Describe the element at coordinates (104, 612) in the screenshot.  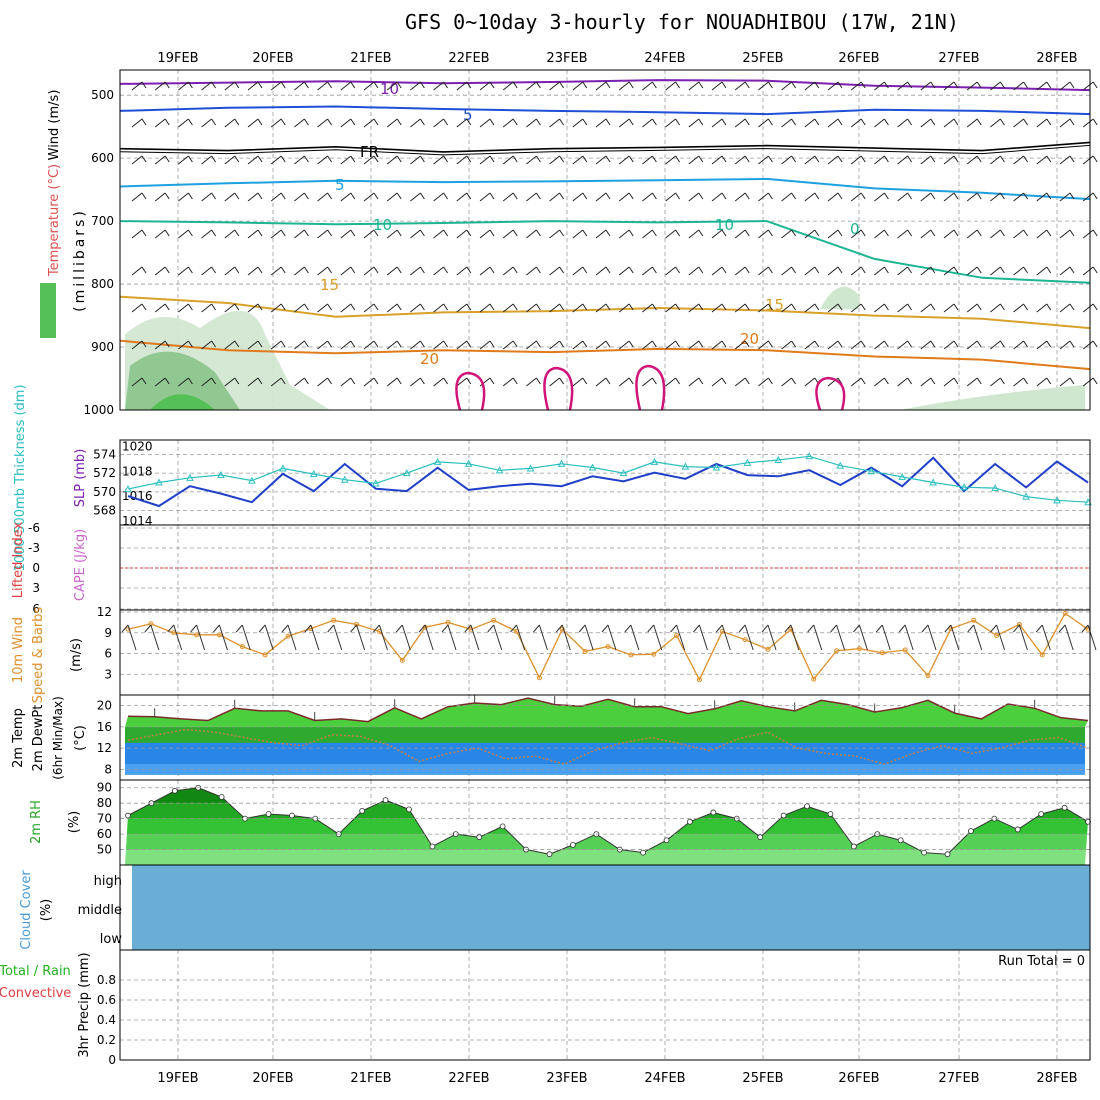
I see `wind-tick-label: 12` at that location.